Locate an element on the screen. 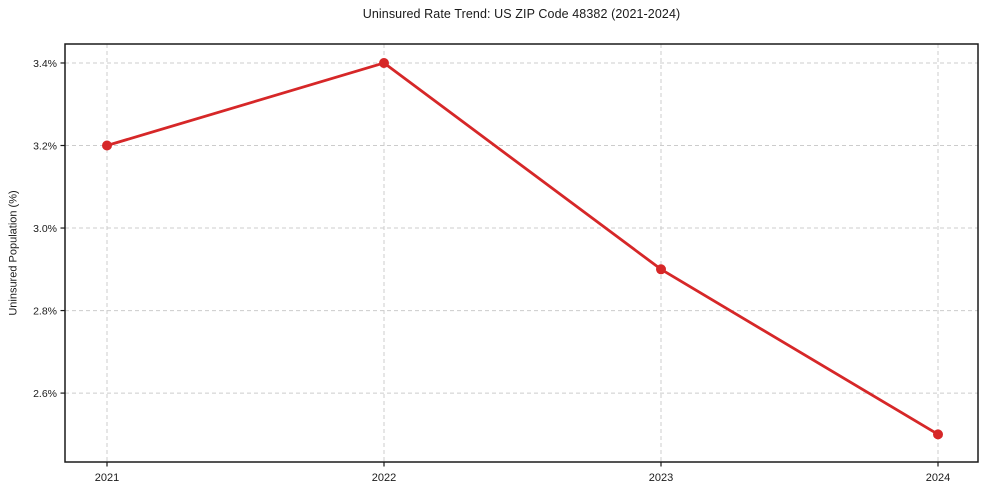 Image resolution: width=989 pixels, height=490 pixels. y-tick-label: 3.0% is located at coordinates (45, 229).